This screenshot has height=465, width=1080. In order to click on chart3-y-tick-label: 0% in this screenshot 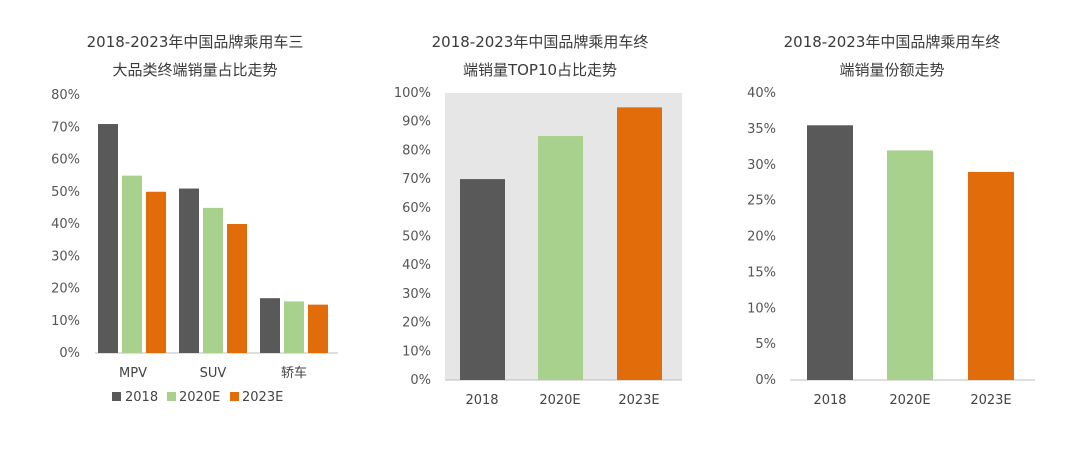, I will do `click(765, 380)`.